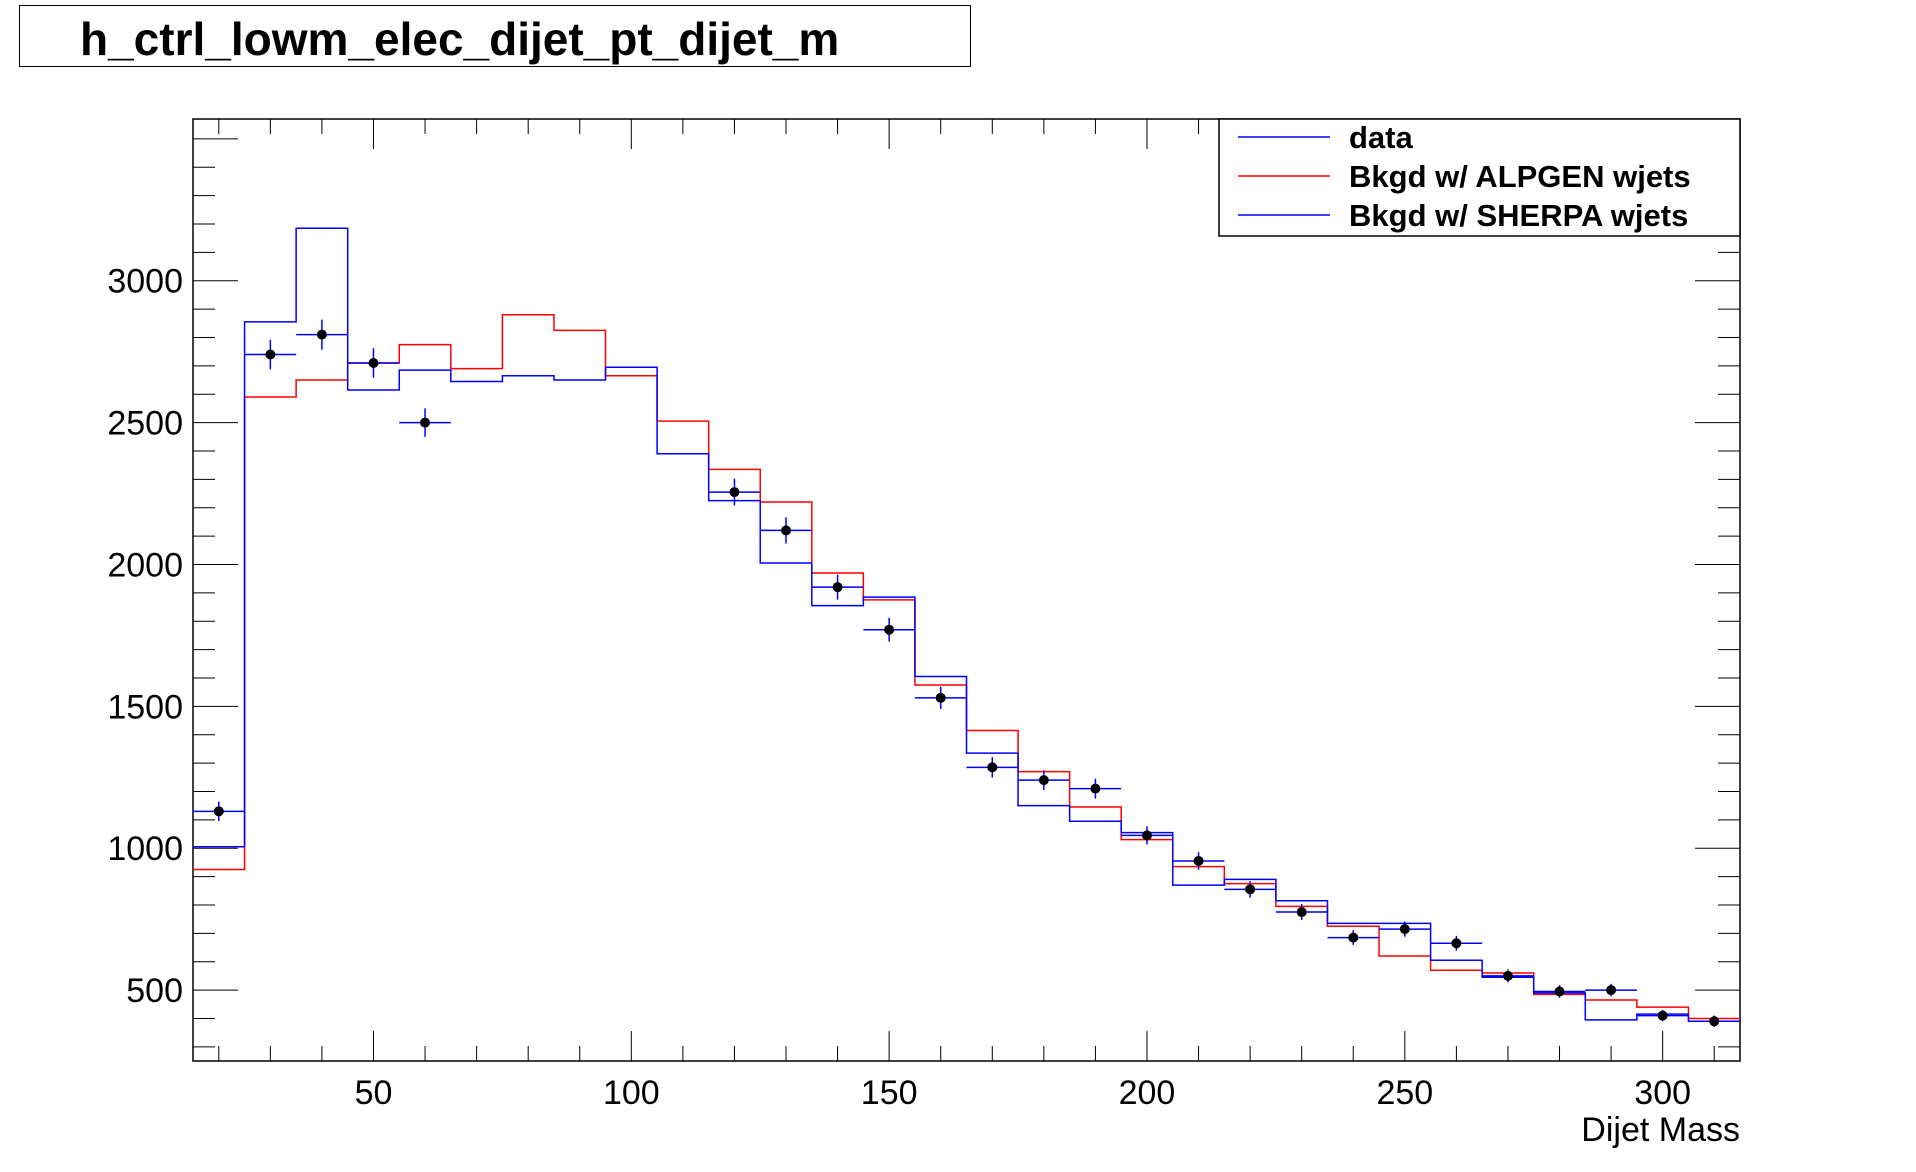 This screenshot has width=1916, height=1172. What do you see at coordinates (1147, 1093) in the screenshot?
I see `x-tick-label: 200` at bounding box center [1147, 1093].